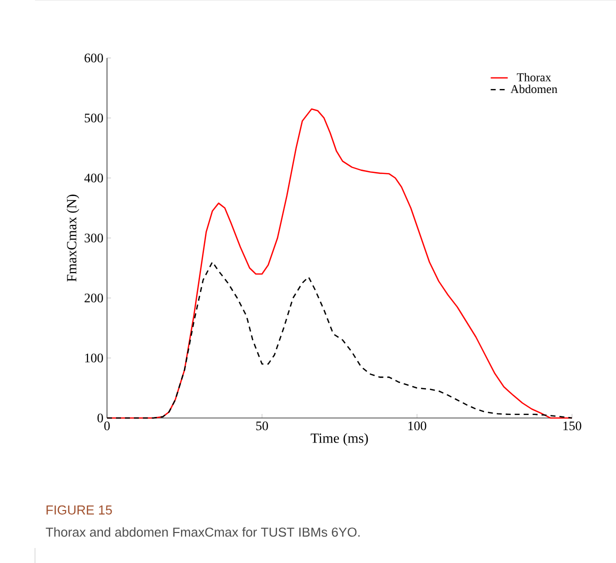 The image size is (616, 563). I want to click on x-tick-label: 0, so click(107, 426).